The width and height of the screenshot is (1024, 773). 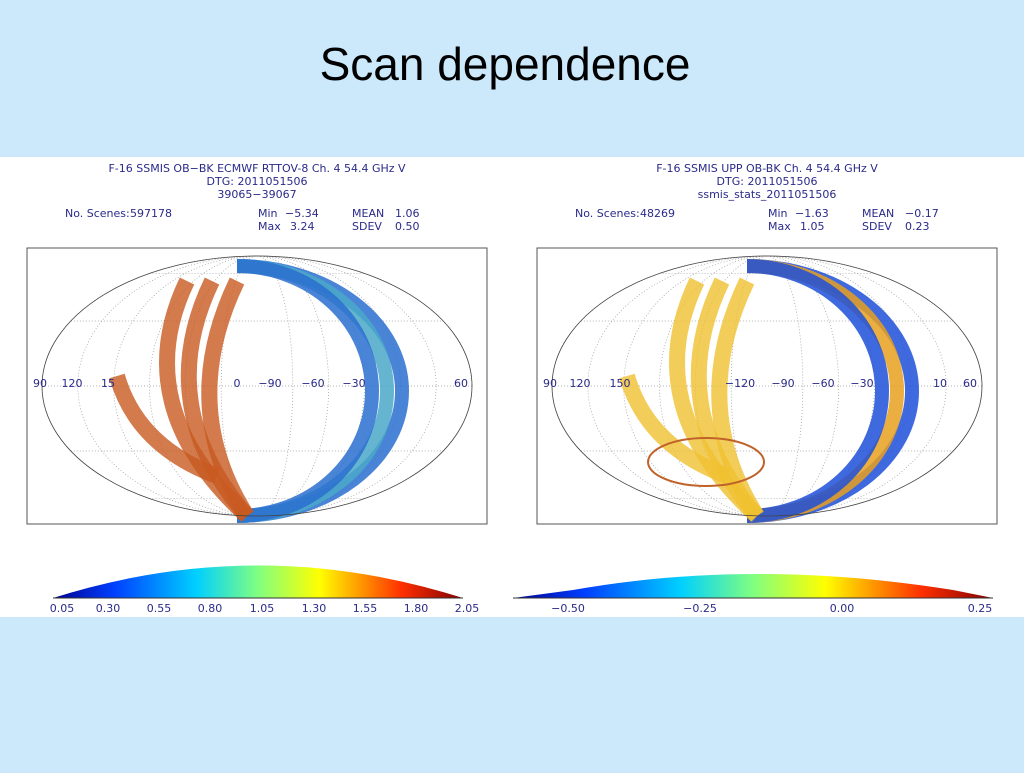 I want to click on panel-header: F-16 SSMIS UPP OB-BK Ch. 4 54.4 GHz V, so click(x=767, y=168).